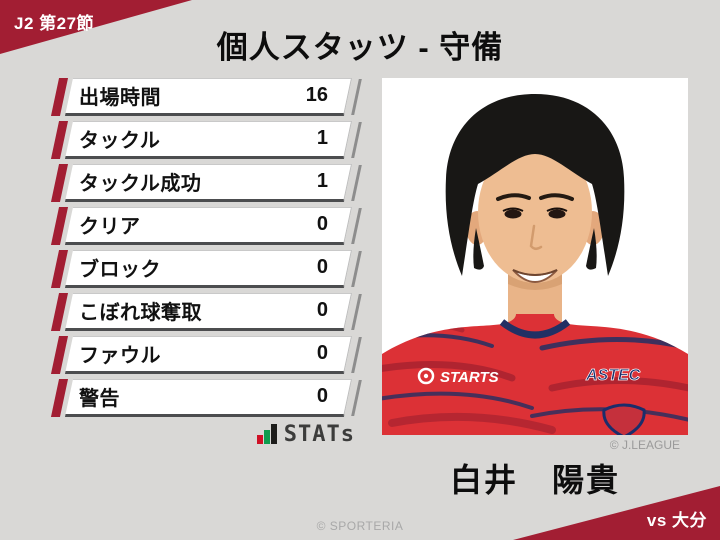 The width and height of the screenshot is (720, 540). I want to click on stat-value: 16, so click(316, 95).